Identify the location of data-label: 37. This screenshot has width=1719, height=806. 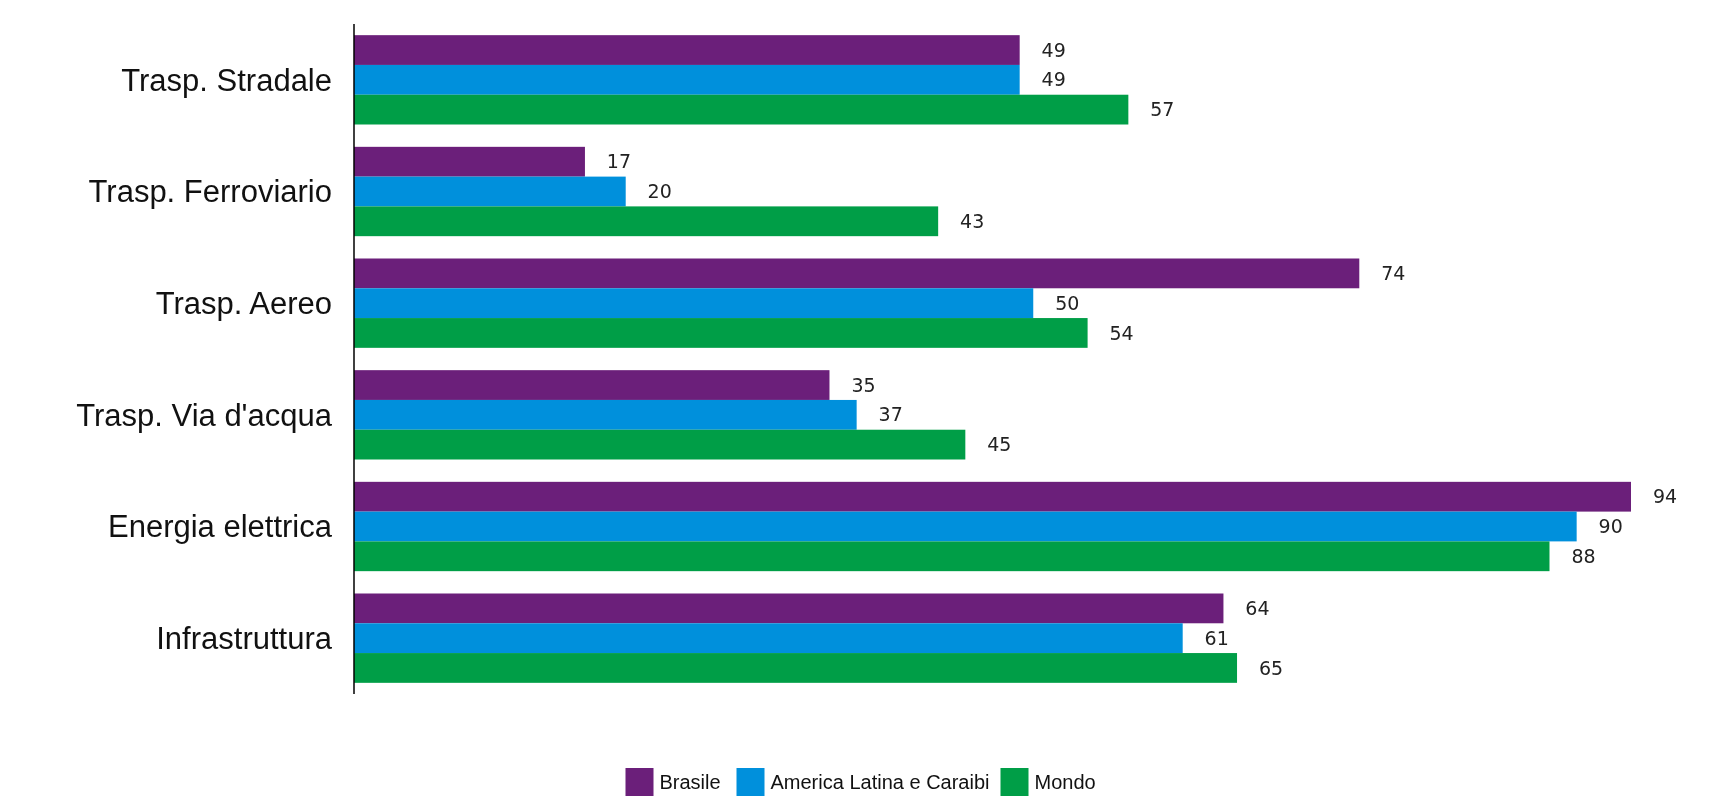
(890, 414).